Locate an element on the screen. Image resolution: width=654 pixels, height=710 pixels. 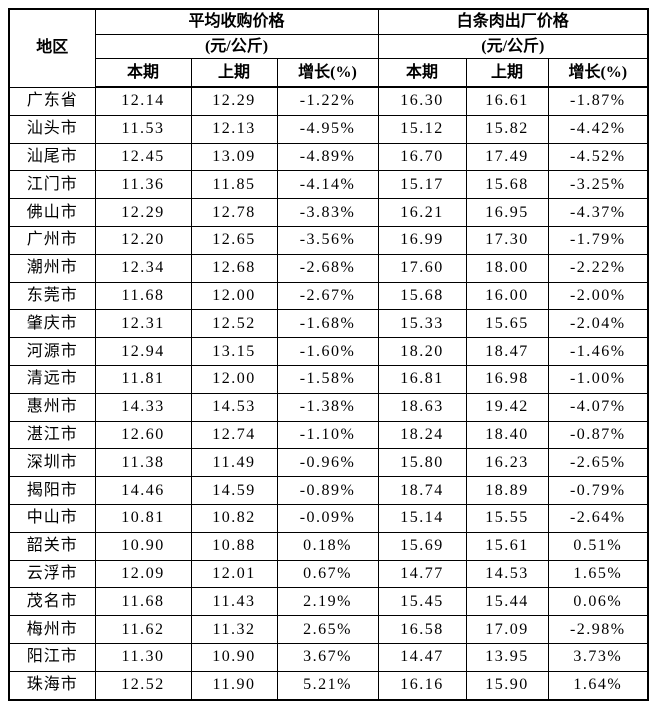
value-cell: 14.33 is located at coordinates (143, 407).